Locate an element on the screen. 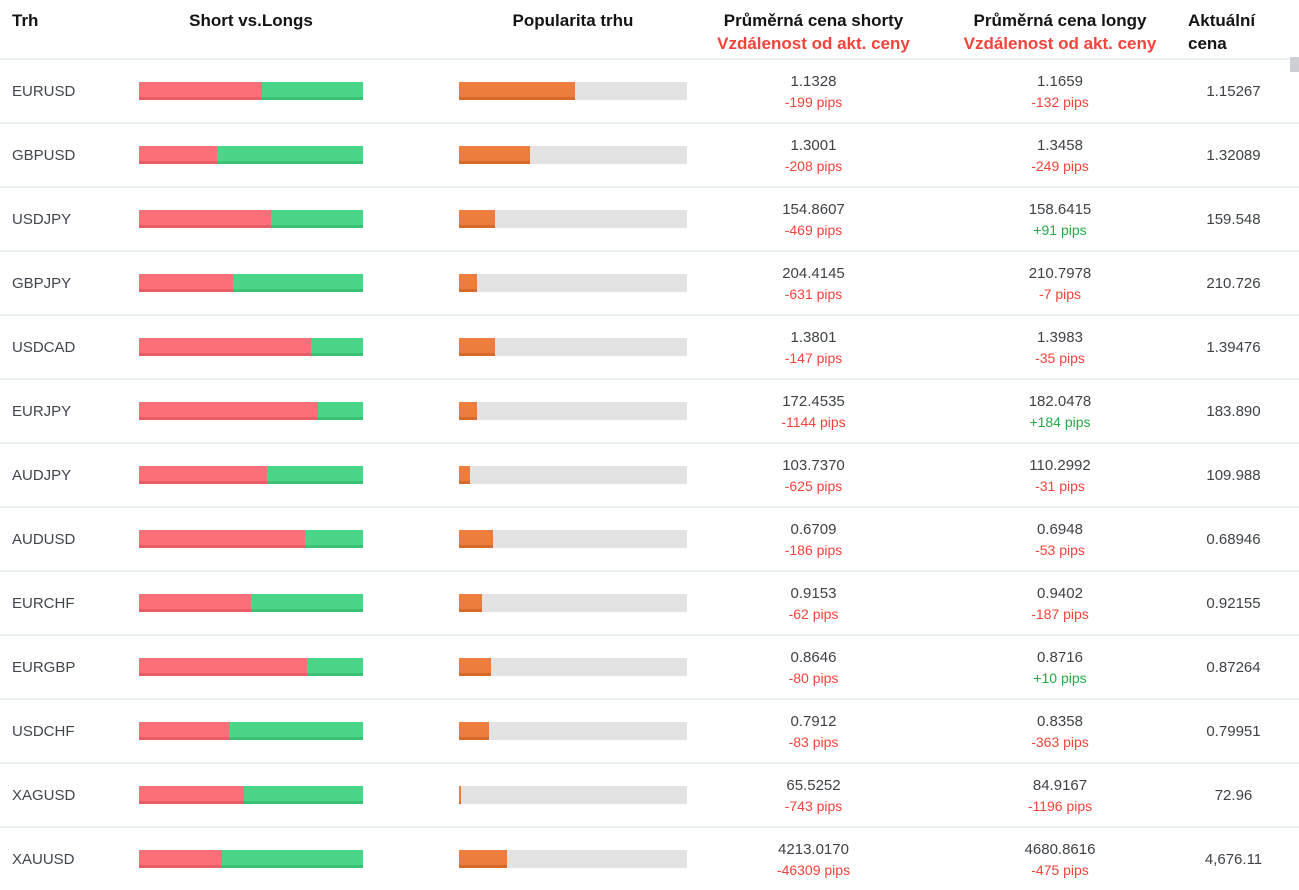 Image resolution: width=1299 pixels, height=890 pixels. current-price: 0.87264 is located at coordinates (1233, 667).